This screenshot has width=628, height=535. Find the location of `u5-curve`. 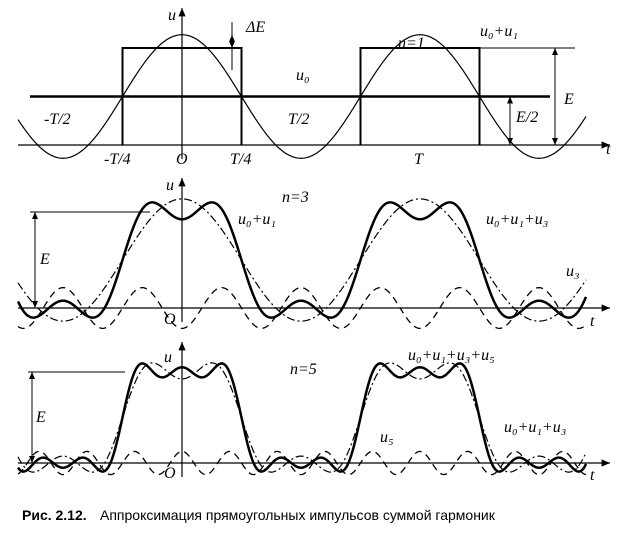

u5-curve is located at coordinates (302, 463).